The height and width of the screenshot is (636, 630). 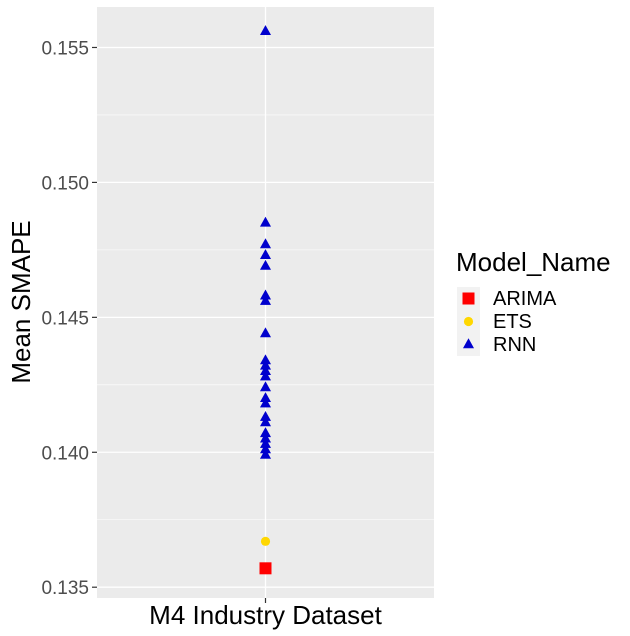 What do you see at coordinates (65, 453) in the screenshot?
I see `y-tick-label: 0.140` at bounding box center [65, 453].